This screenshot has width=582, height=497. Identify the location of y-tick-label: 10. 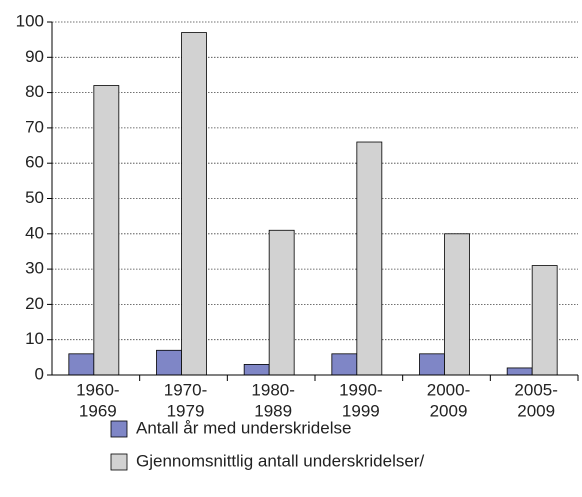
(34, 338).